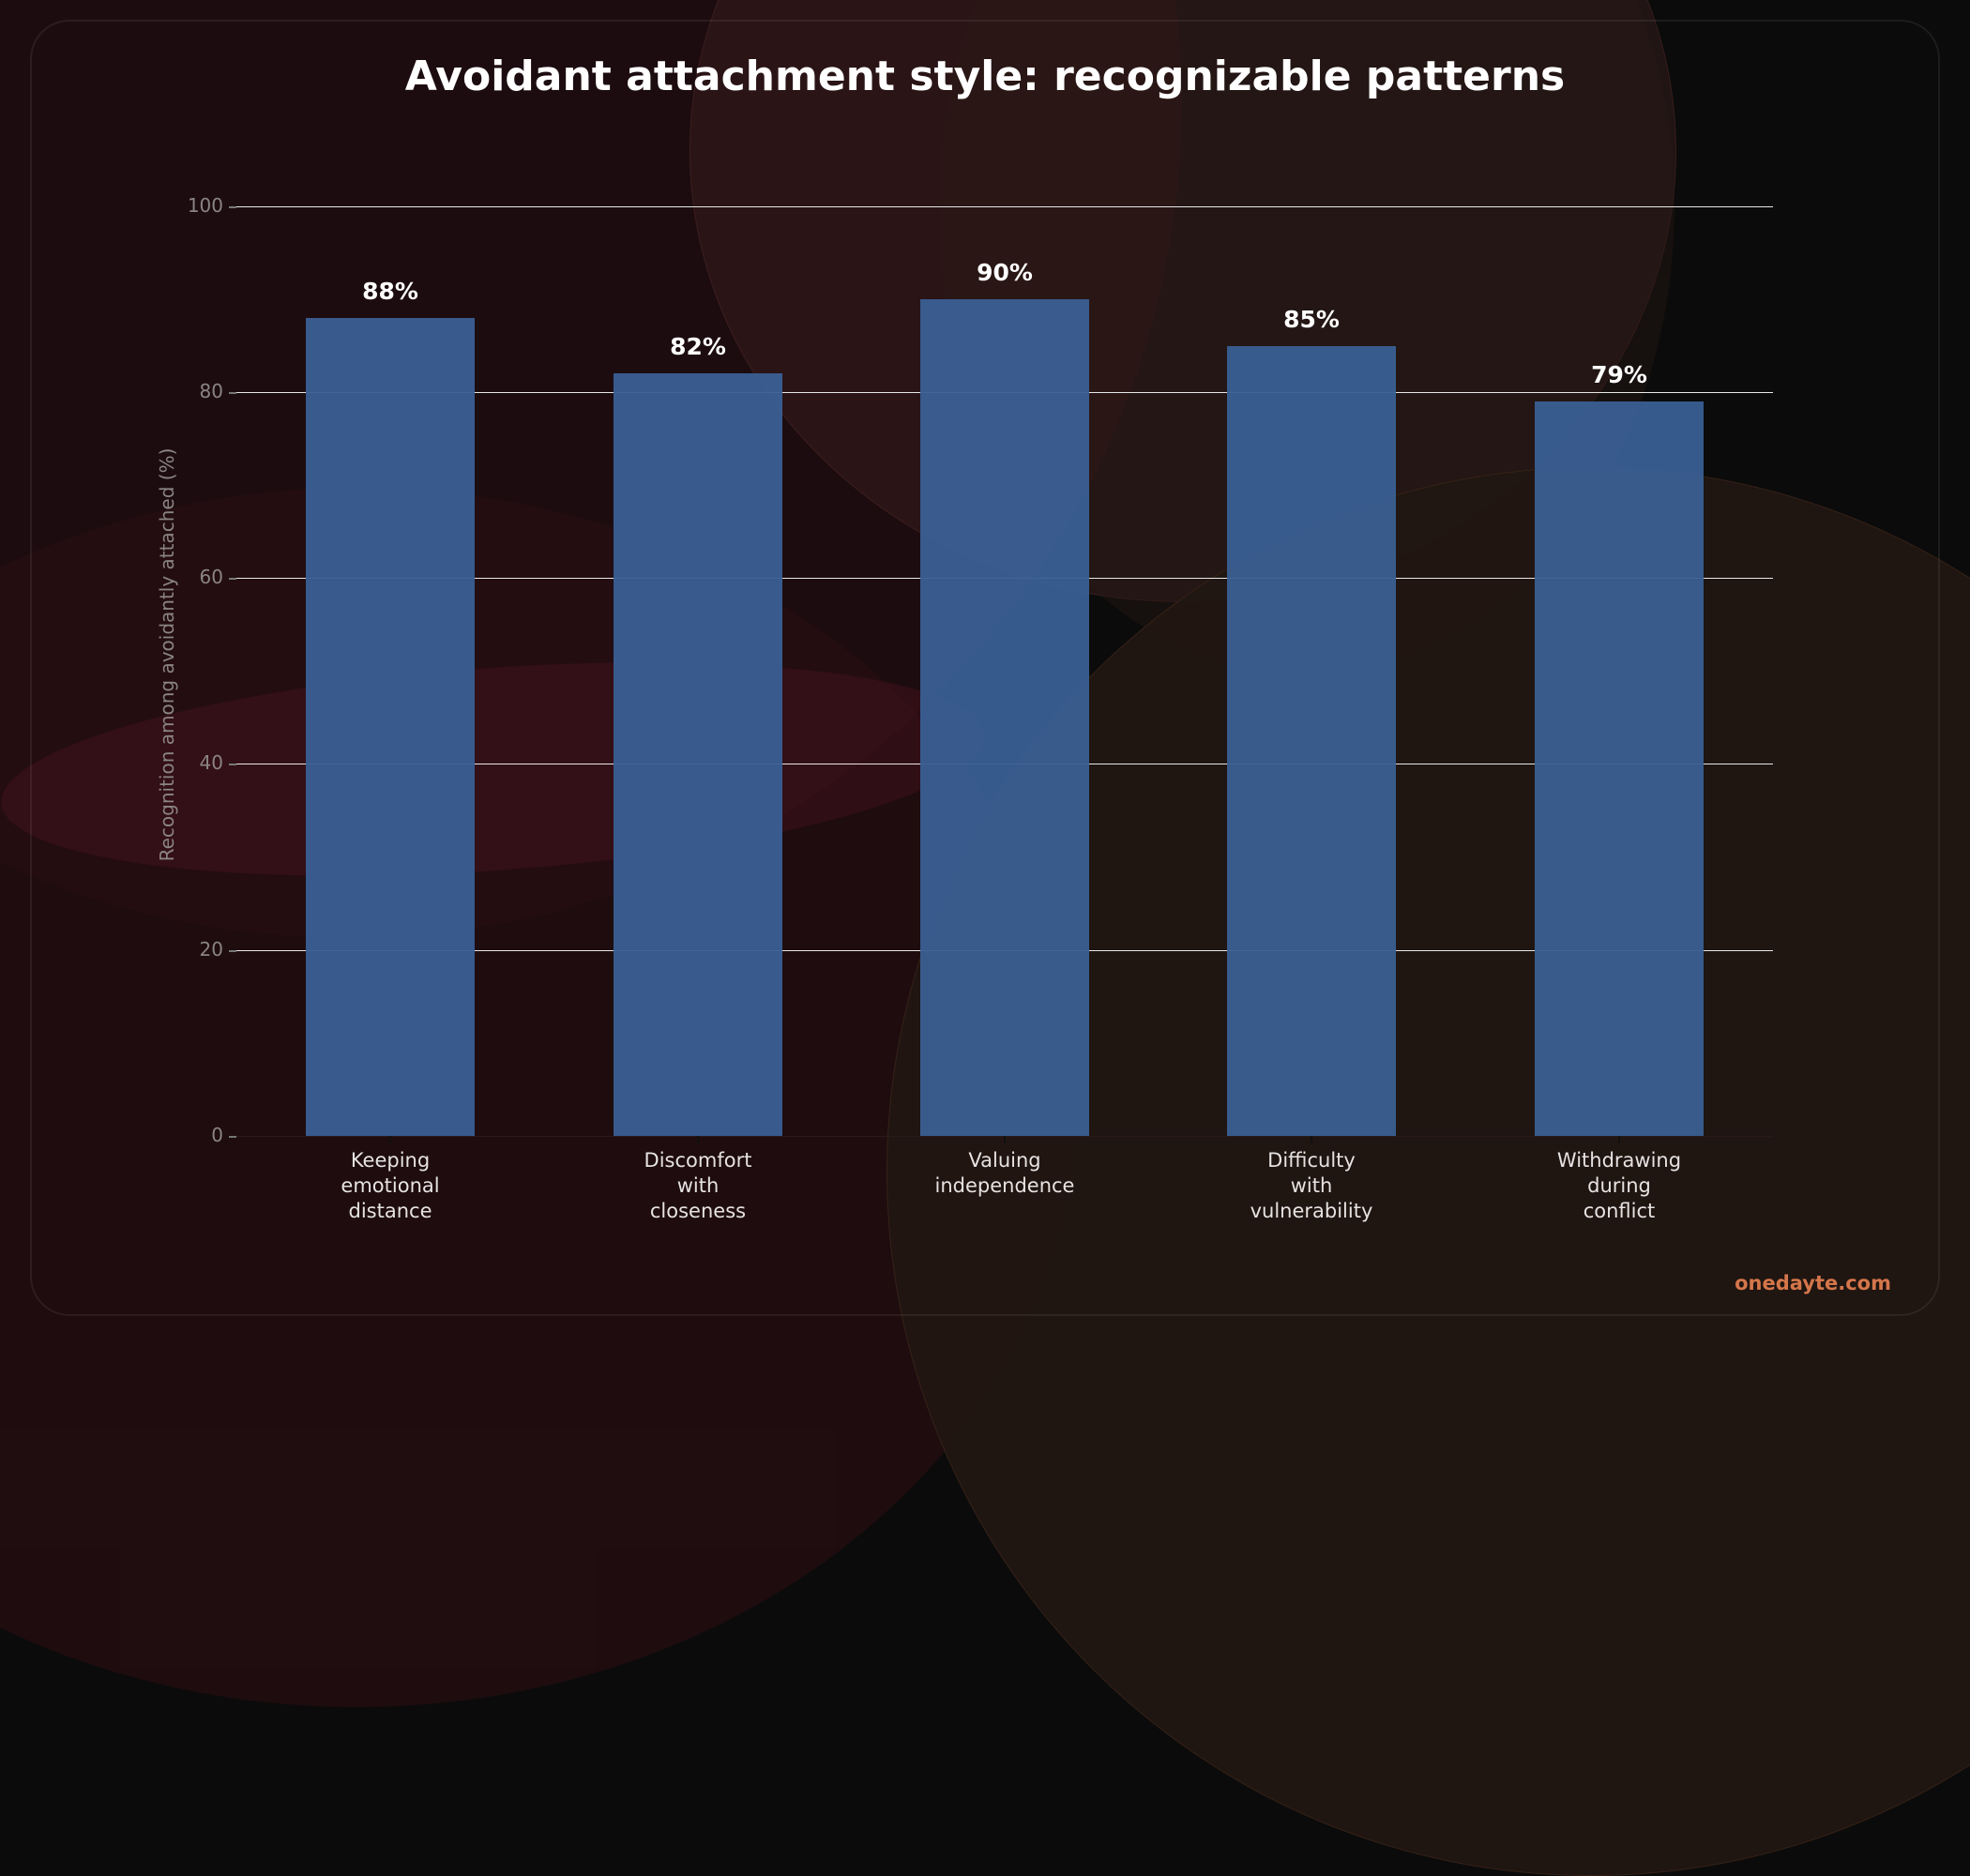  I want to click on y-tick-label: 0, so click(217, 1135).